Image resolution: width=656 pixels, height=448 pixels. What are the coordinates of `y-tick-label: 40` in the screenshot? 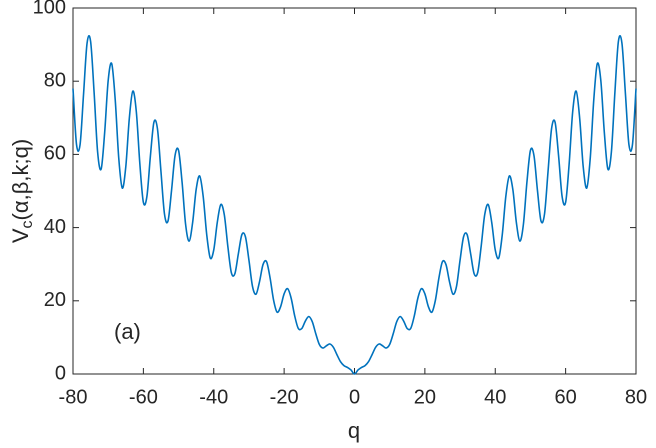 It's located at (55, 227).